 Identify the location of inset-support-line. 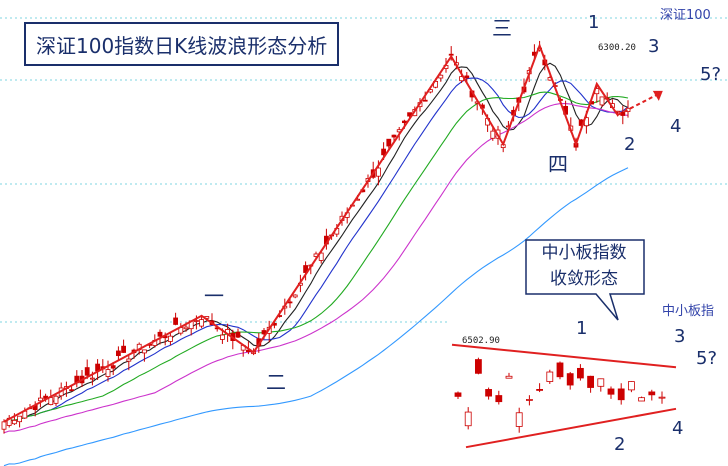
(571, 428).